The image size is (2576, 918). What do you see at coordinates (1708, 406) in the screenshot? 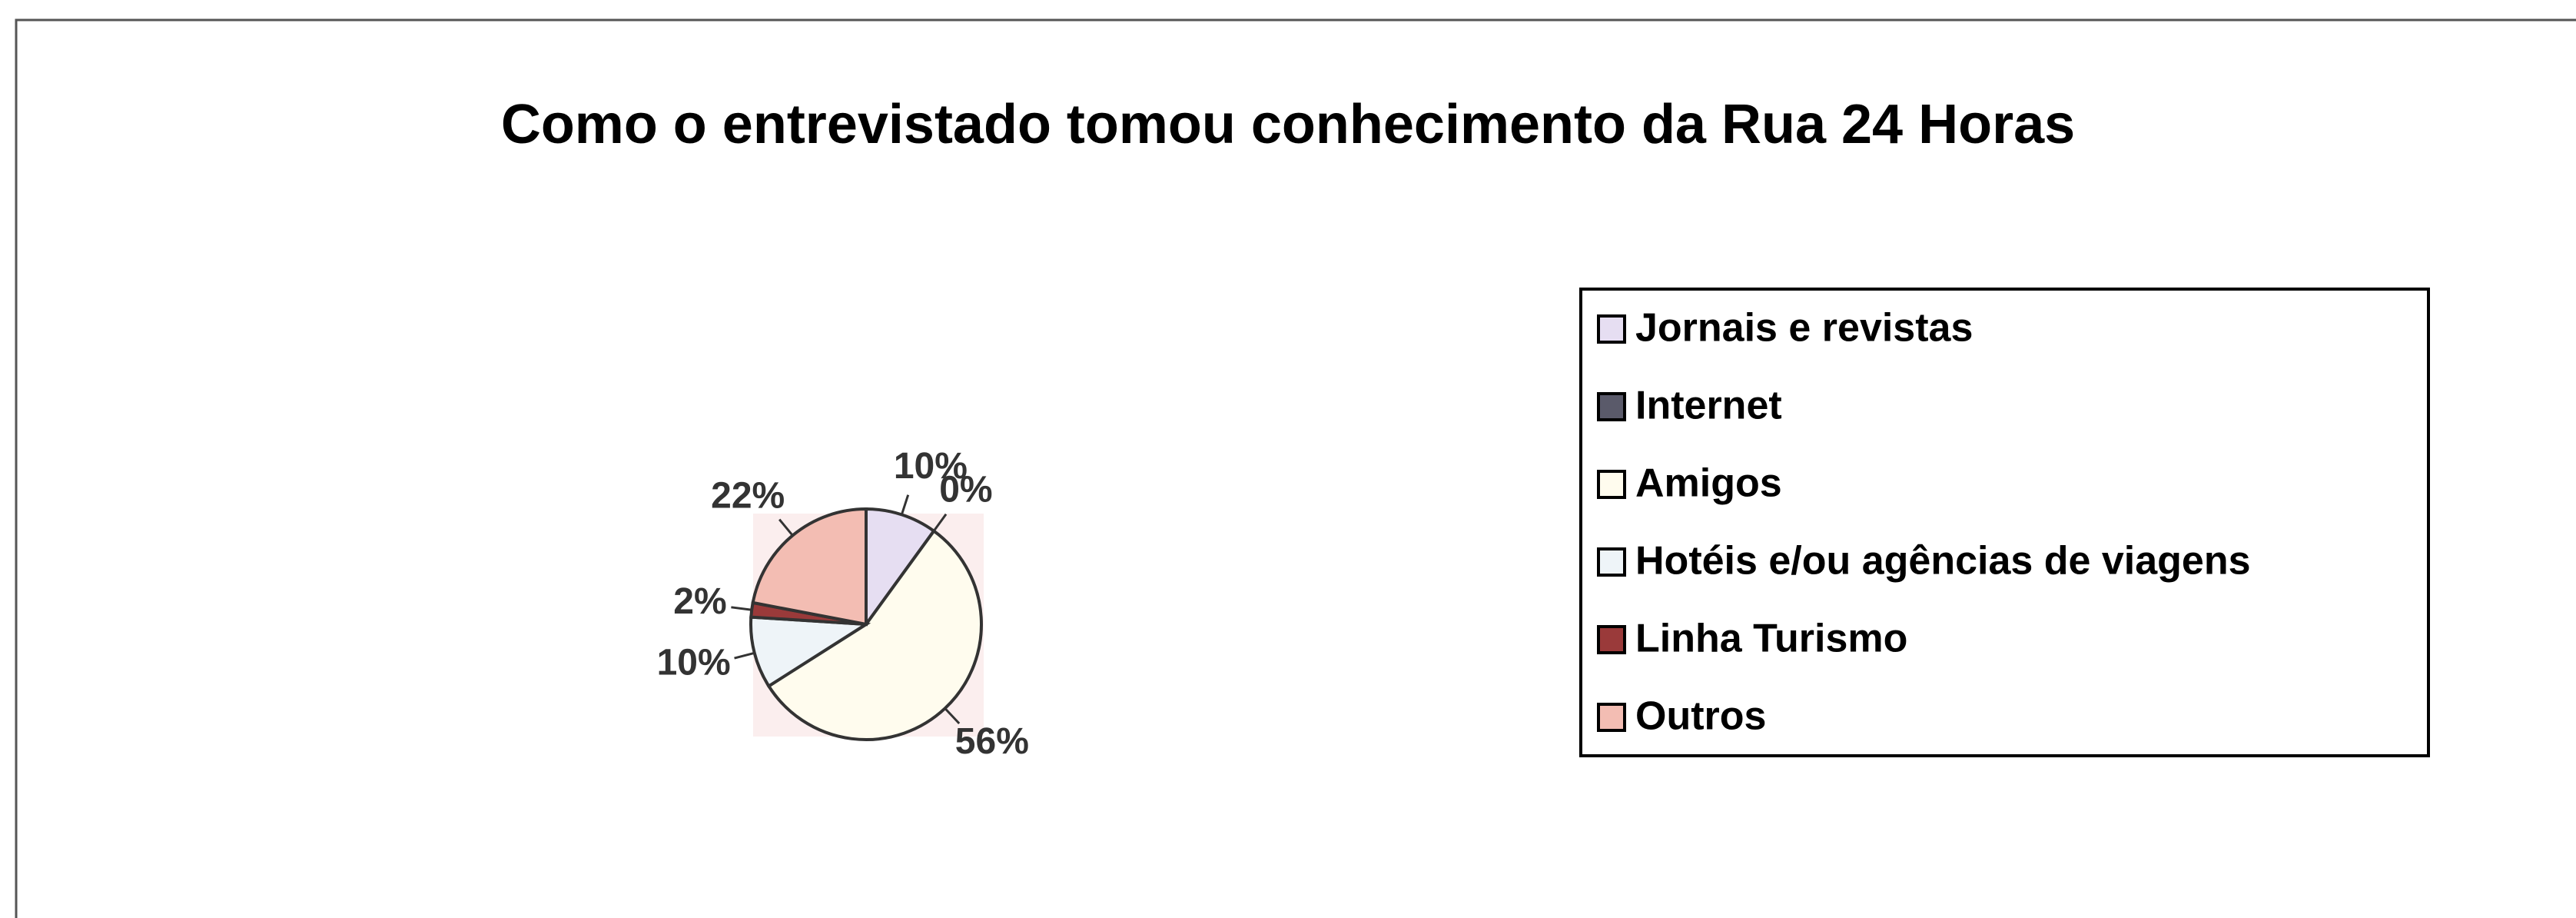
I see `legend-label: Internet` at bounding box center [1708, 406].